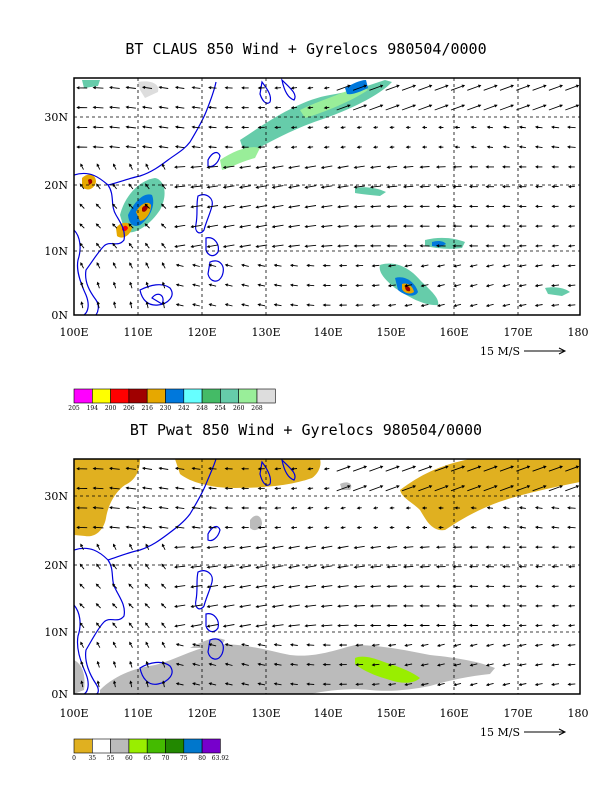  Describe the element at coordinates (185, 196) in the screenshot. I see `map1-coastlines` at that location.